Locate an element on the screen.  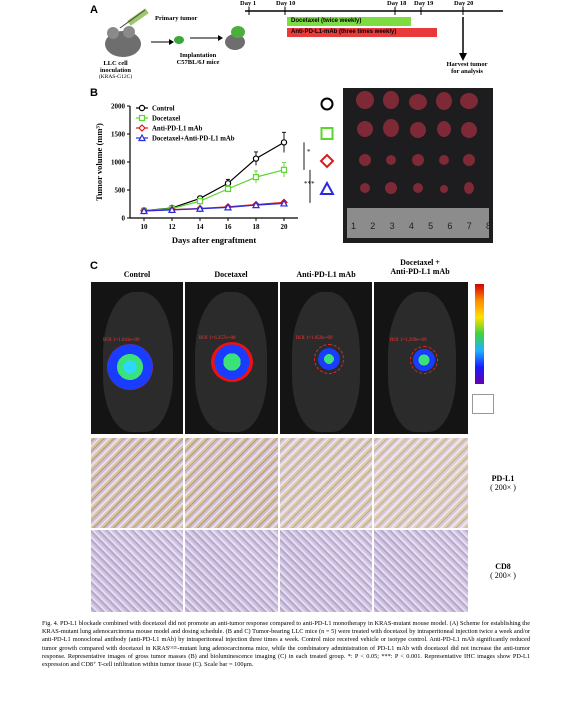
ihc-pdl1-antipdl1 is located at coordinates (326, 483).